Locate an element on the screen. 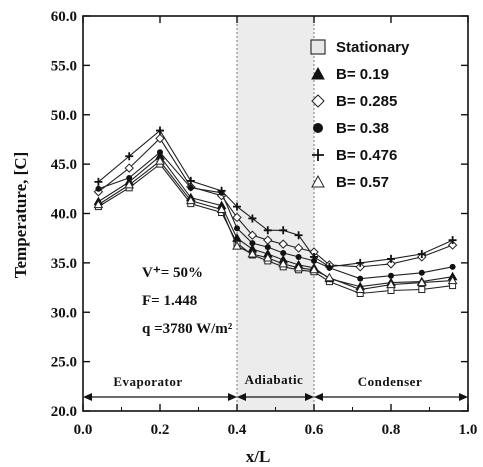  y-axis-title: Temperature, [C] is located at coordinates (20, 215).